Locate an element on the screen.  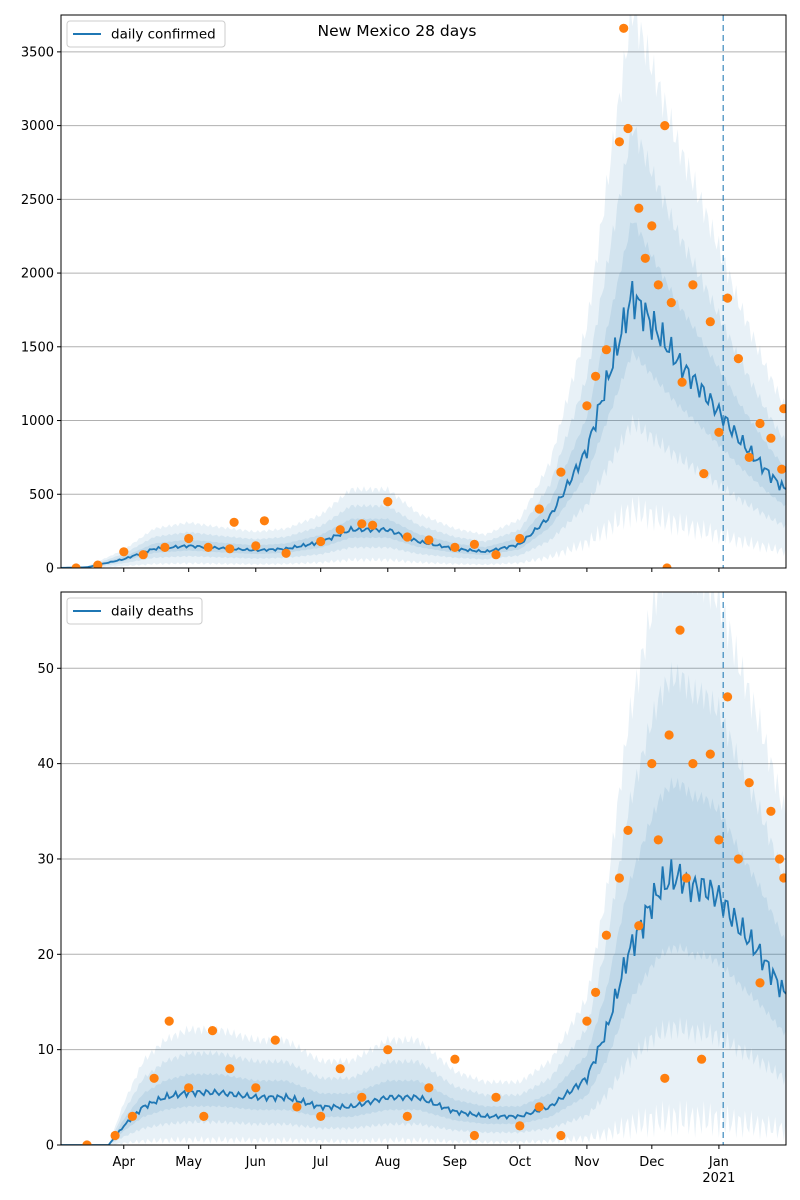
y-tick-label: 1000 is located at coordinates (37, 421).